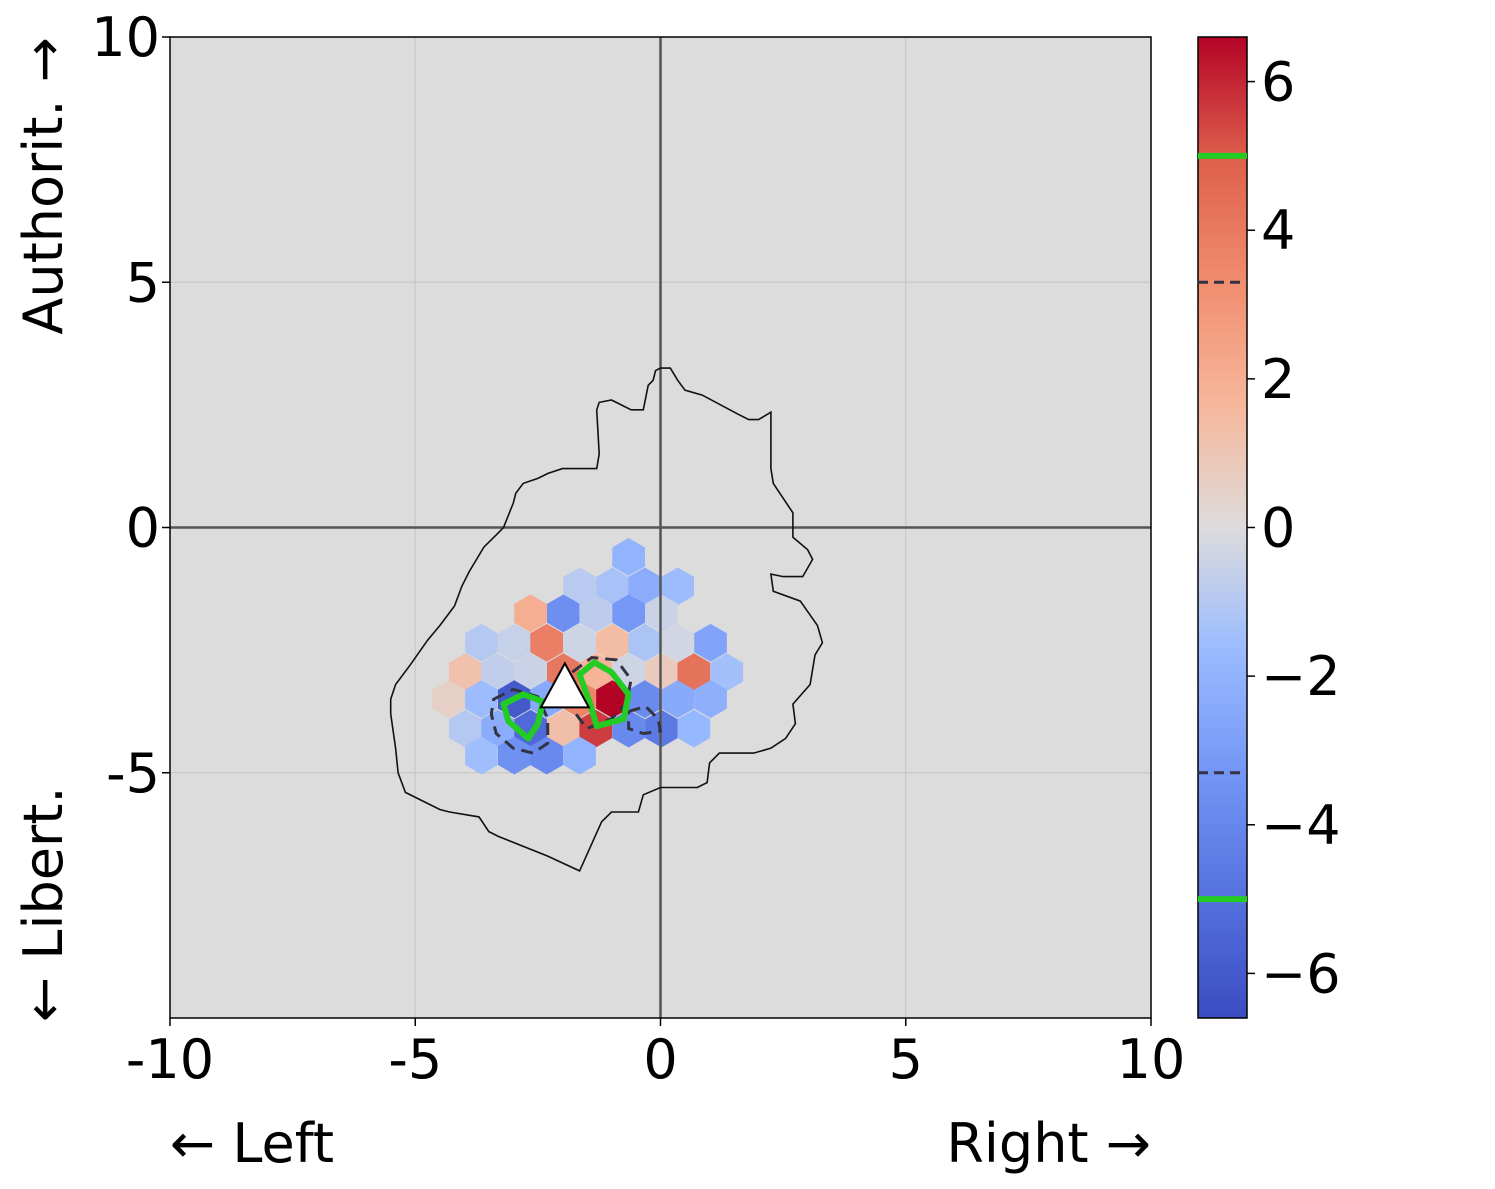  Describe the element at coordinates (1301, 676) in the screenshot. I see `colorbar-tick-label: −2` at that location.